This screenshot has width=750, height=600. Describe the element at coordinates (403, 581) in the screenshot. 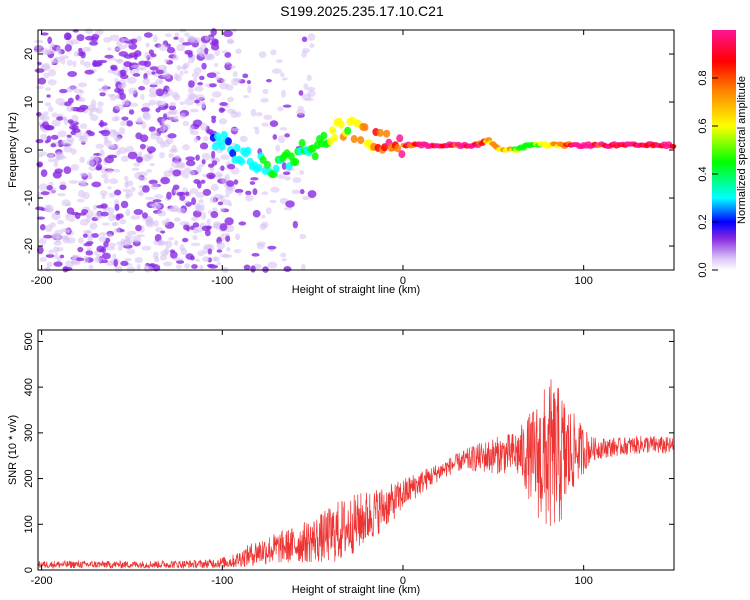

I see `snr-xtick-label: 0` at that location.